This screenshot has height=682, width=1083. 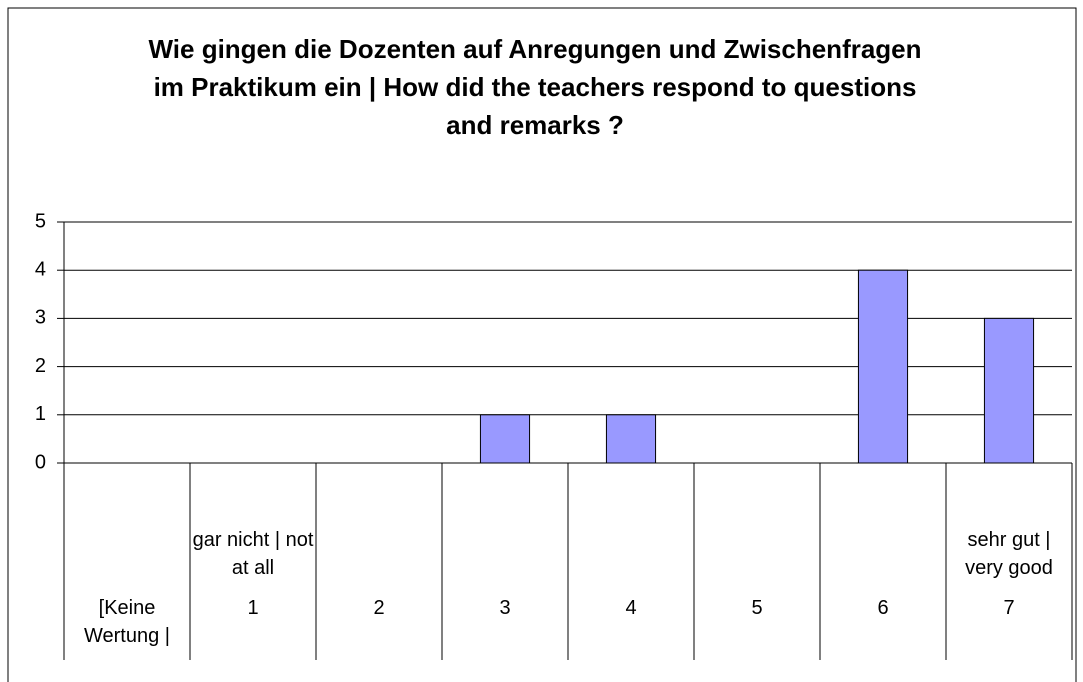 What do you see at coordinates (40, 318) in the screenshot?
I see `y-tick-label: 3` at bounding box center [40, 318].